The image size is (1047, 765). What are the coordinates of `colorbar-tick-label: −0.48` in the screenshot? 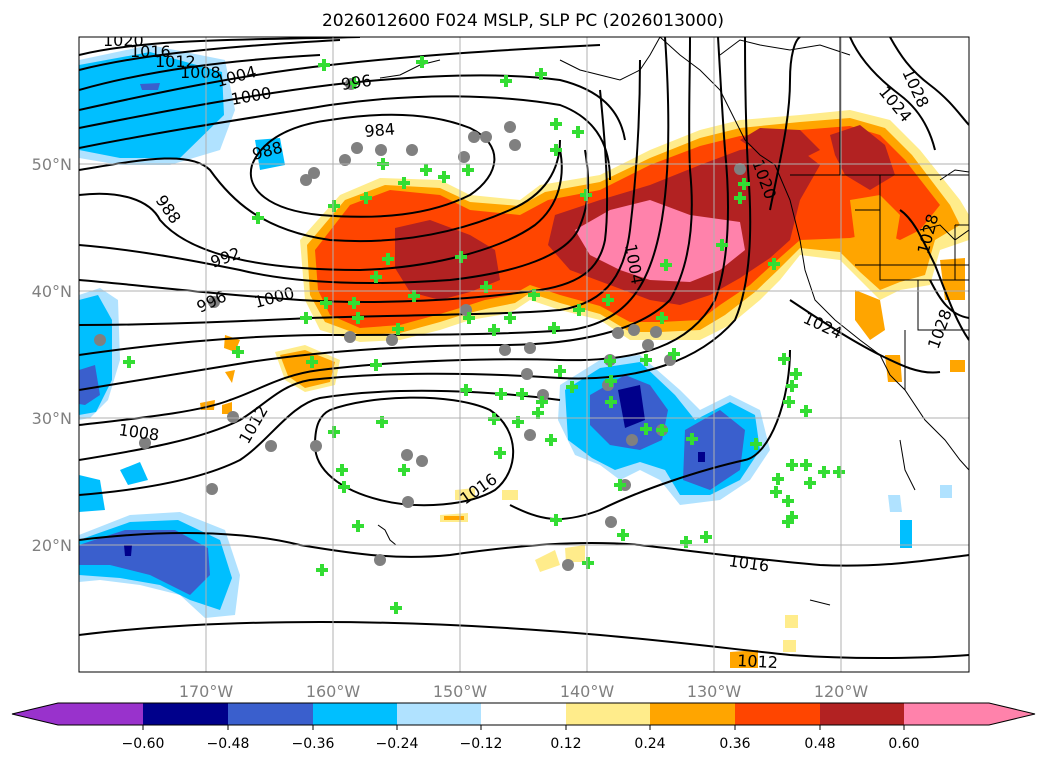 It's located at (228, 744).